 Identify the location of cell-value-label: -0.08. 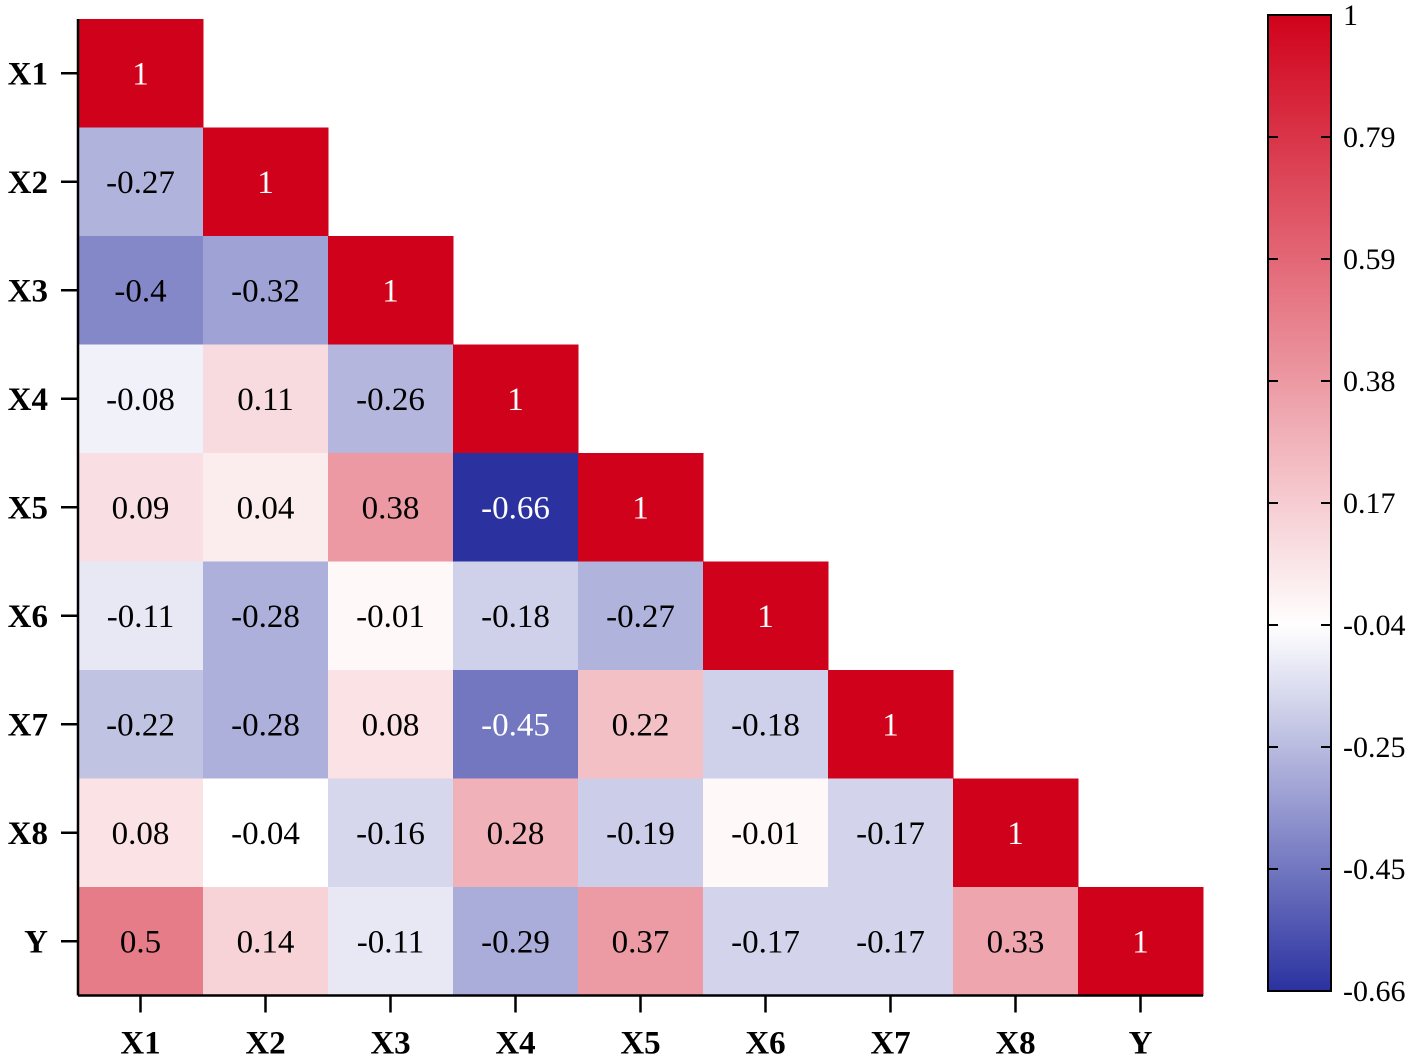
(140, 400).